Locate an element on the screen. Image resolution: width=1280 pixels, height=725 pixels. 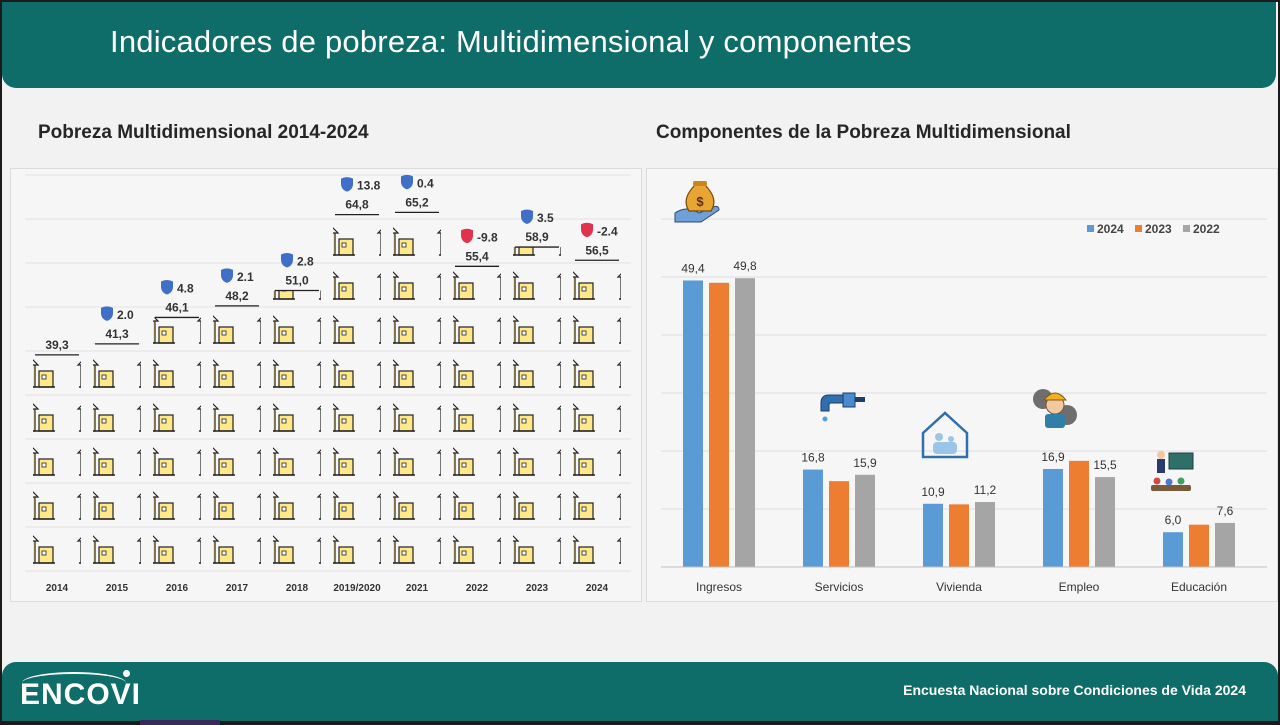
x-axis-label: Servicios is located at coordinates (839, 587).